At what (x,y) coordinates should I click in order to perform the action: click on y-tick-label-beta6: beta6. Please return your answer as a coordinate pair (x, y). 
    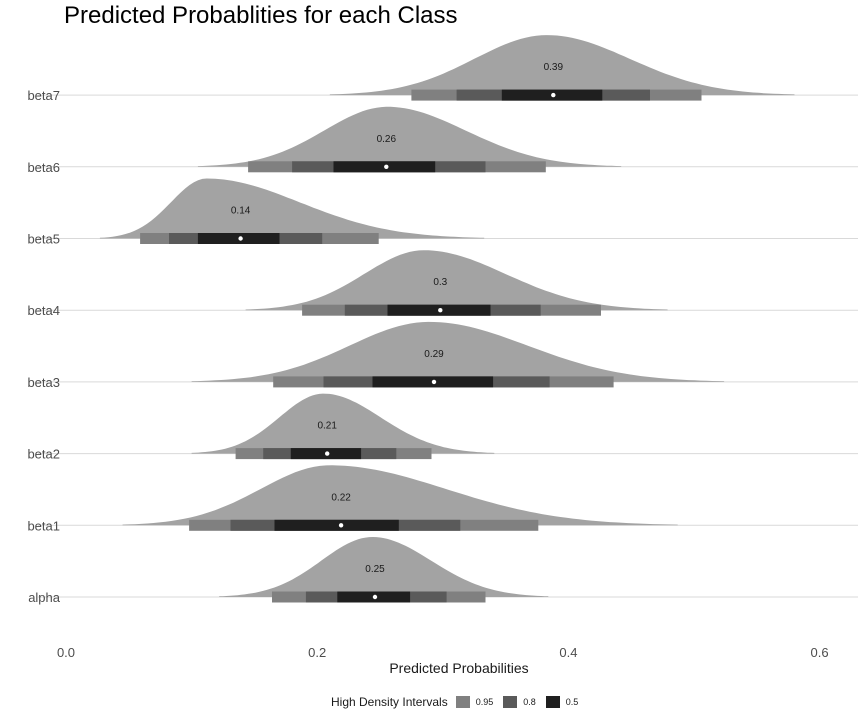
    Looking at the image, I should click on (43, 167).